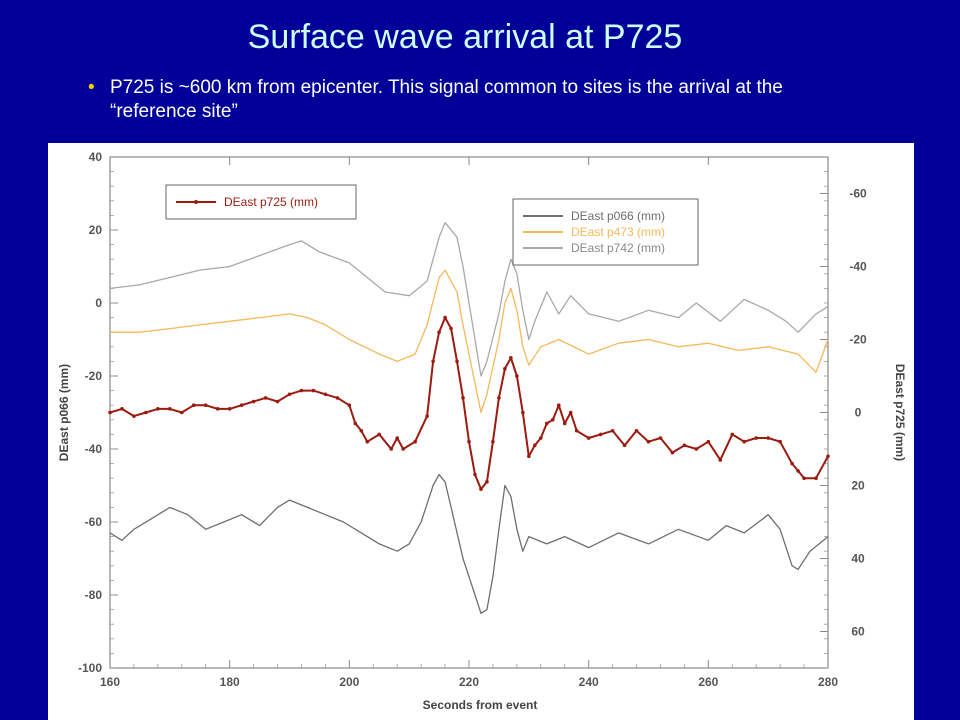 The width and height of the screenshot is (960, 720). I want to click on x-tick-label: 240, so click(589, 682).